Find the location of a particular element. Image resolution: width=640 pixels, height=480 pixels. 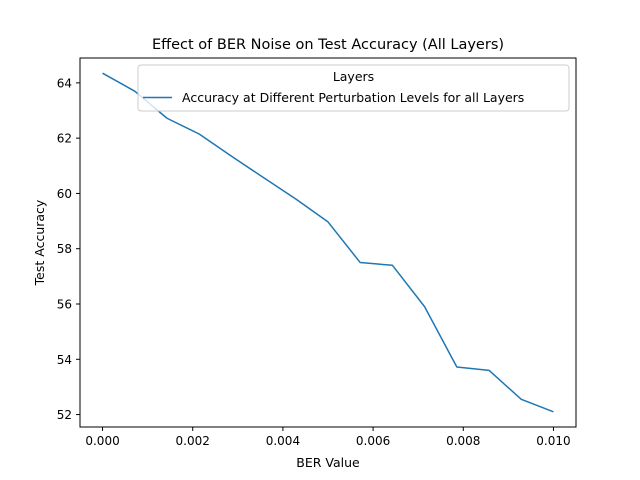

x-axis-label: BER Value is located at coordinates (328, 462).